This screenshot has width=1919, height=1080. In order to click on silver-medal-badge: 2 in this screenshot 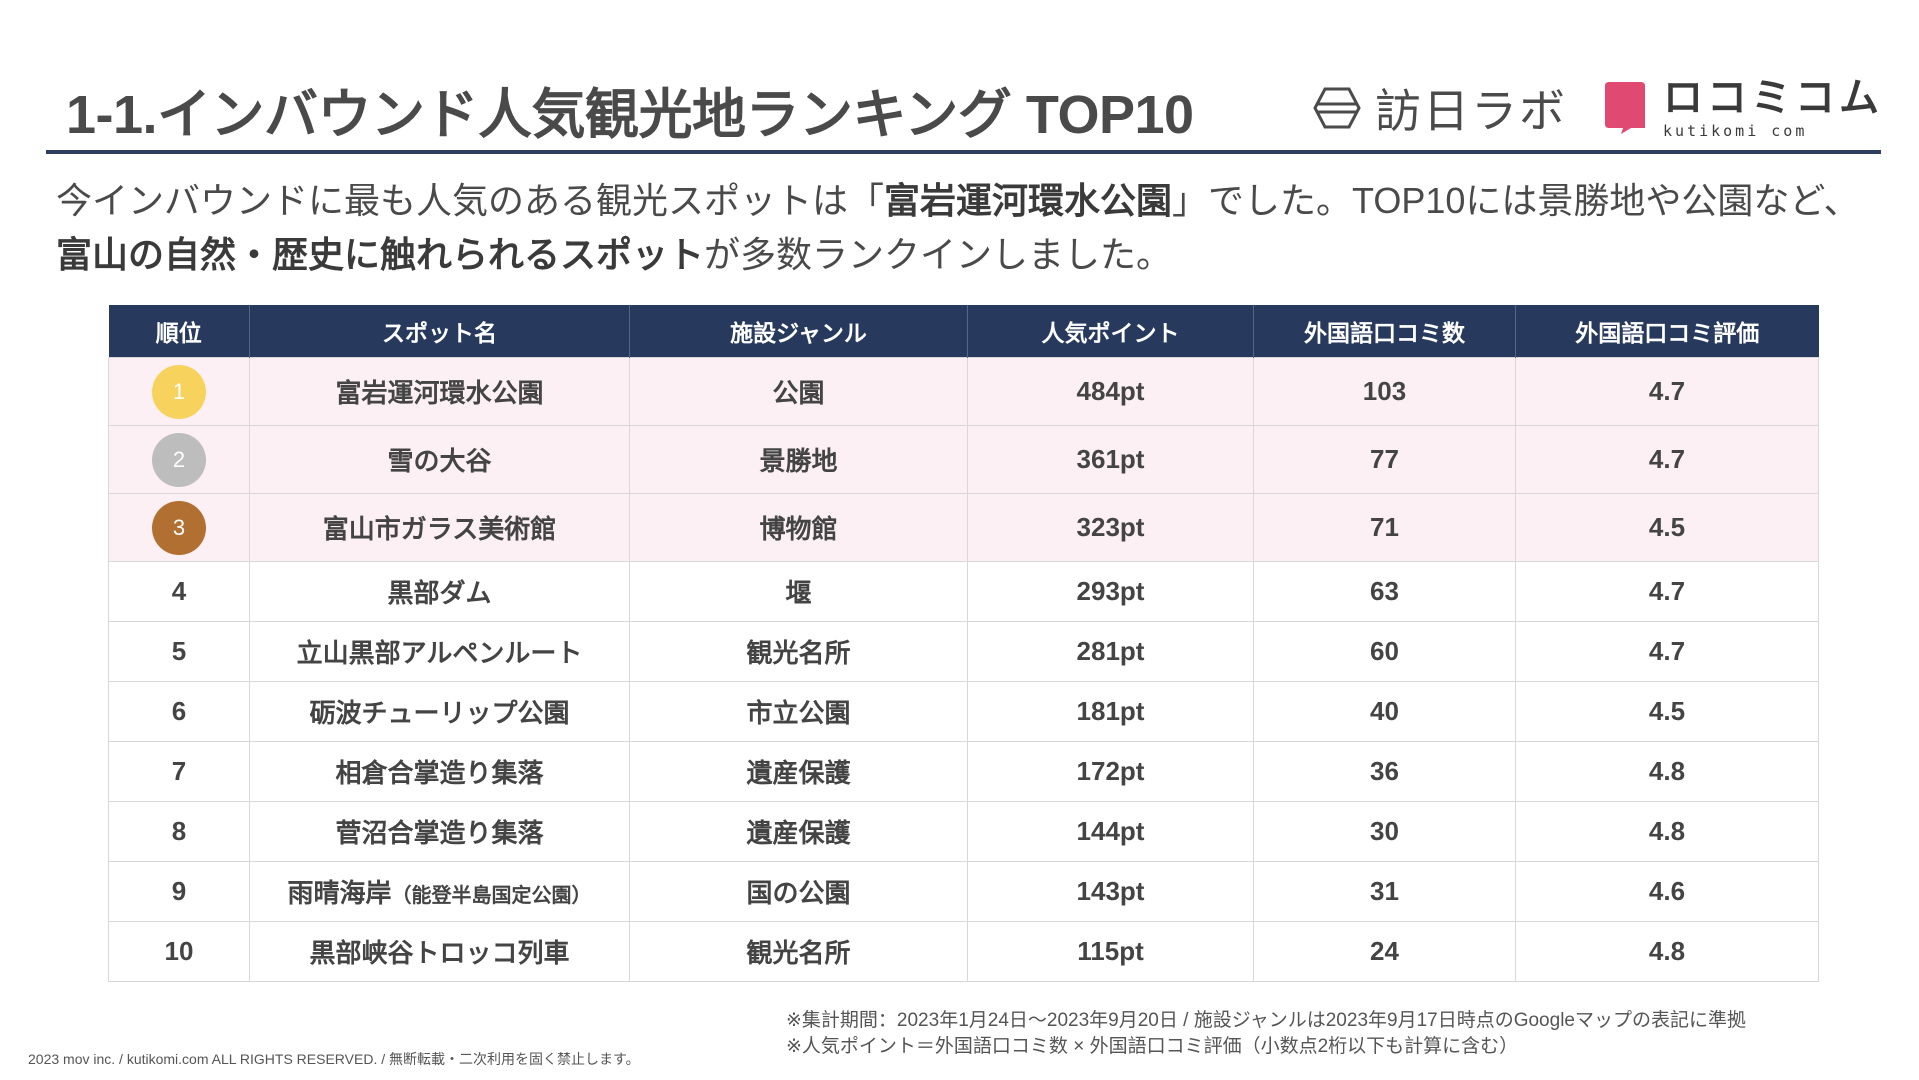, I will do `click(179, 459)`.